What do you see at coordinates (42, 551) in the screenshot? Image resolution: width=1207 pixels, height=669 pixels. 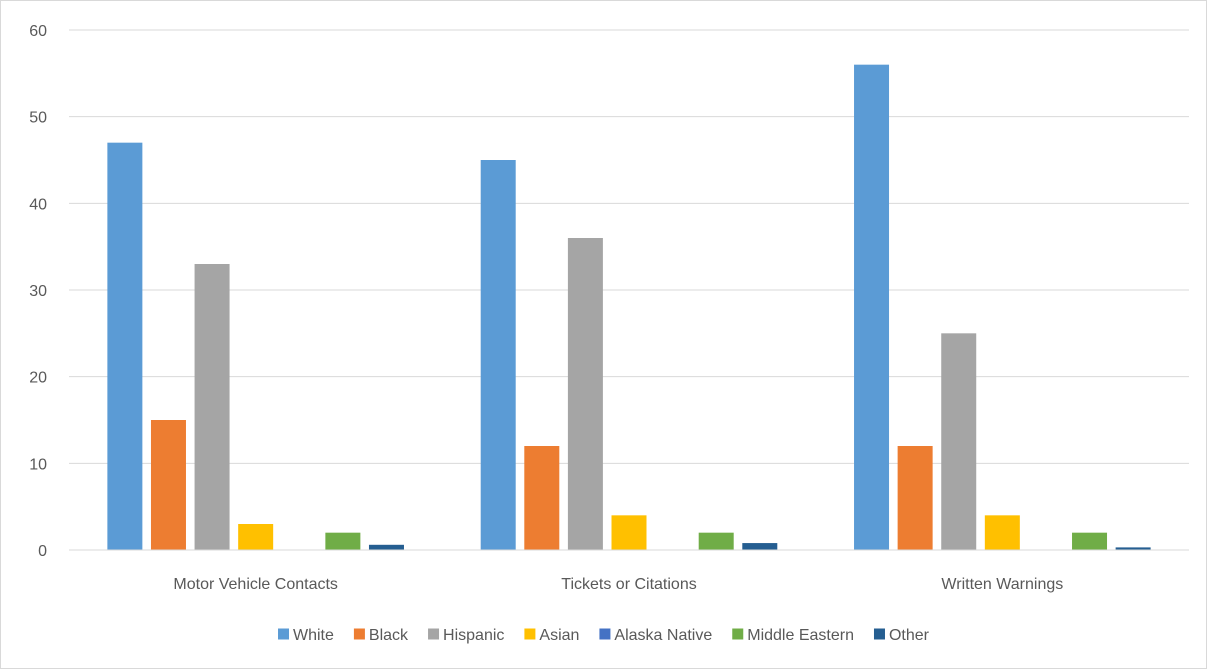 I see `y-tick-label: 0` at bounding box center [42, 551].